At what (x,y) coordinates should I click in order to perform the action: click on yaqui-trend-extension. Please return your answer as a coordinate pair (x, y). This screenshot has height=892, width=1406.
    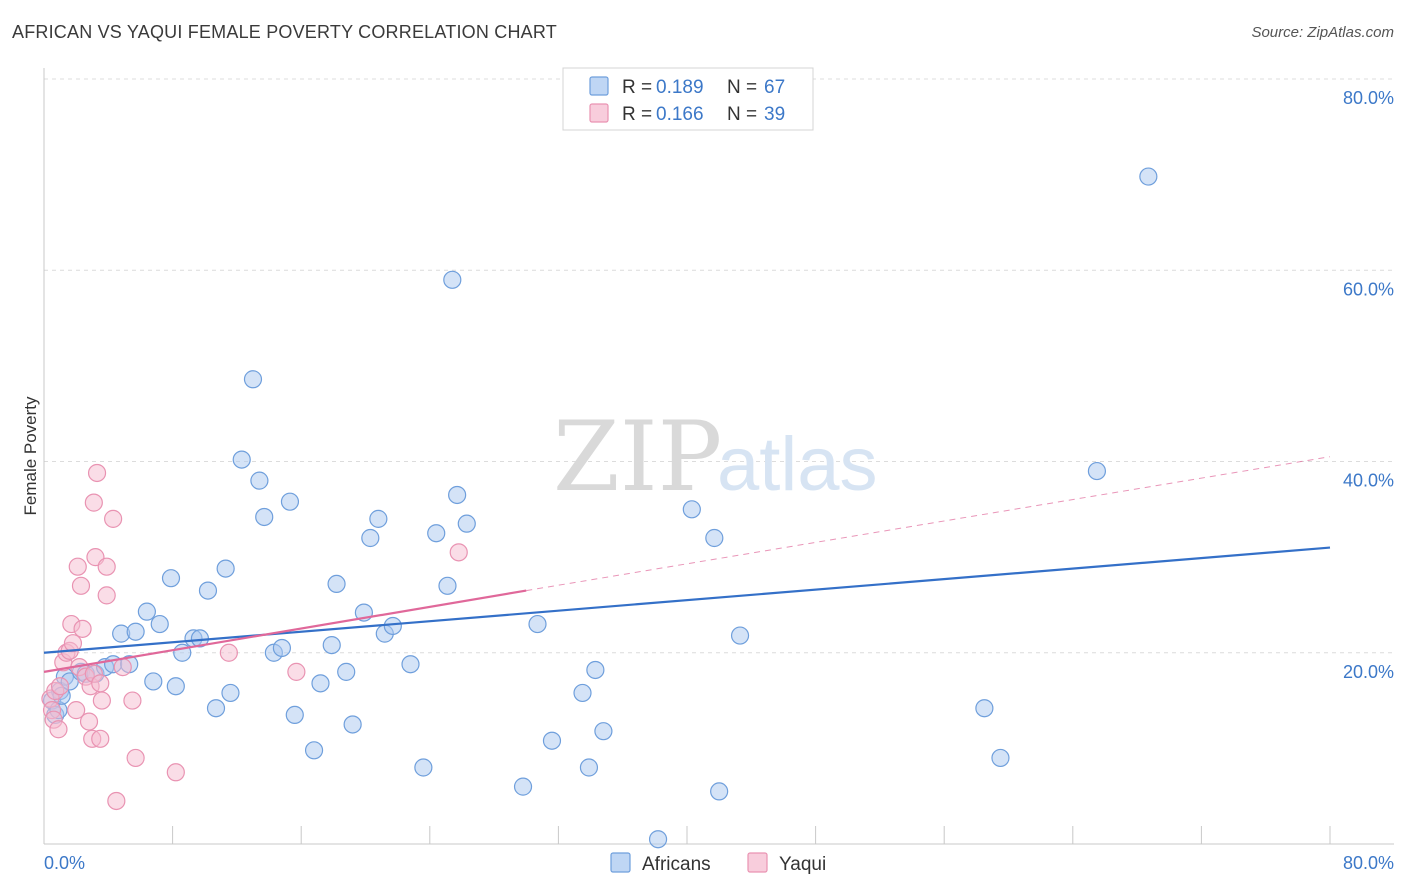
    Looking at the image, I should click on (928, 524).